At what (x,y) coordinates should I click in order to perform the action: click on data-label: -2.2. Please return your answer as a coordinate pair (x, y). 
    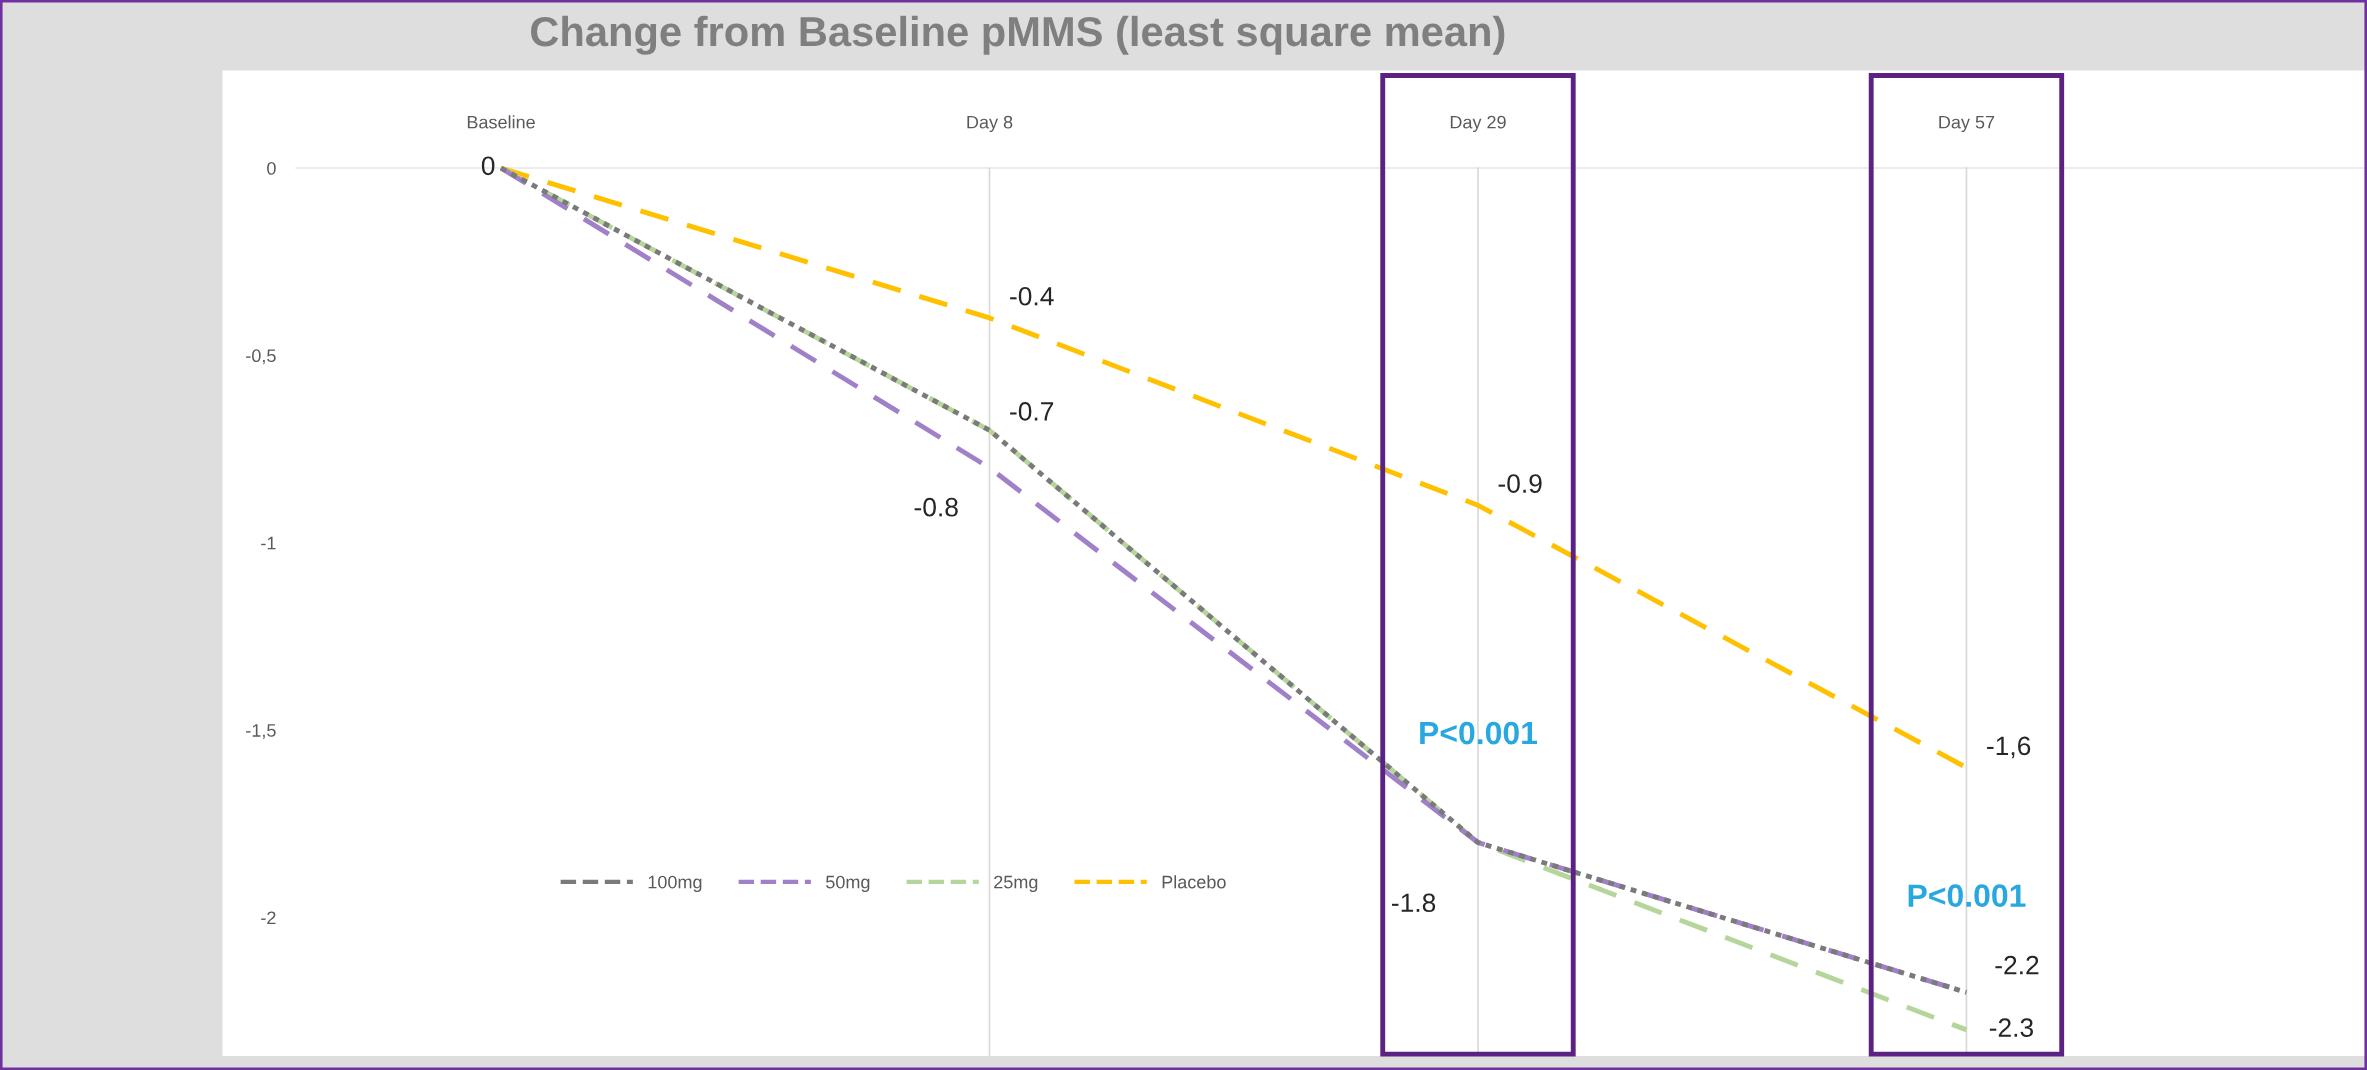
    Looking at the image, I should click on (2017, 965).